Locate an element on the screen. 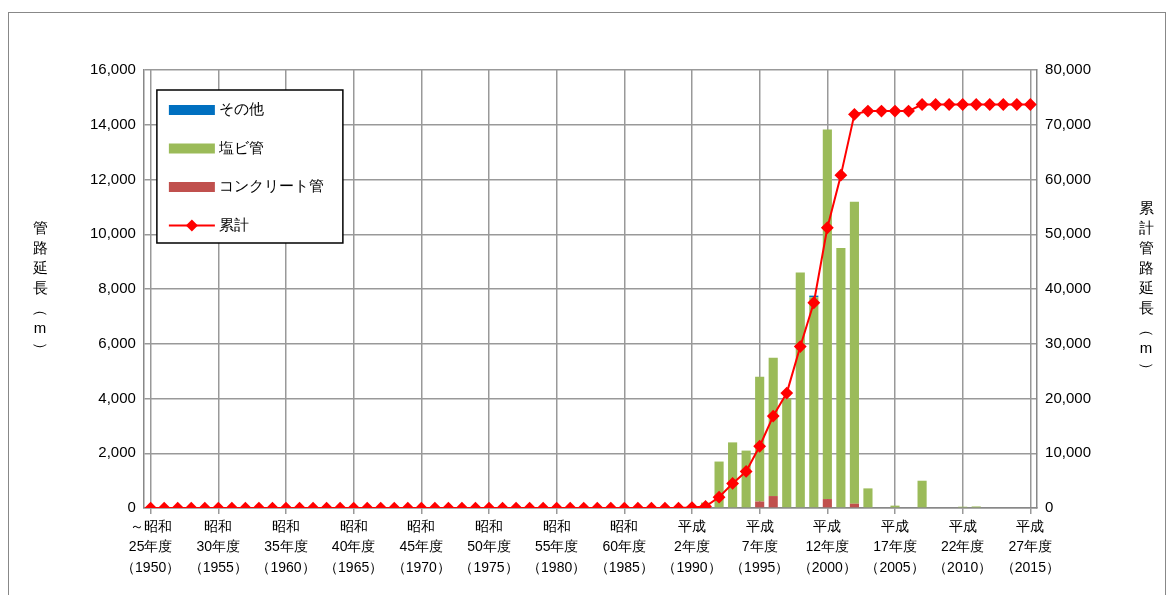  y-tick-label: 2,000 is located at coordinates (117, 452).